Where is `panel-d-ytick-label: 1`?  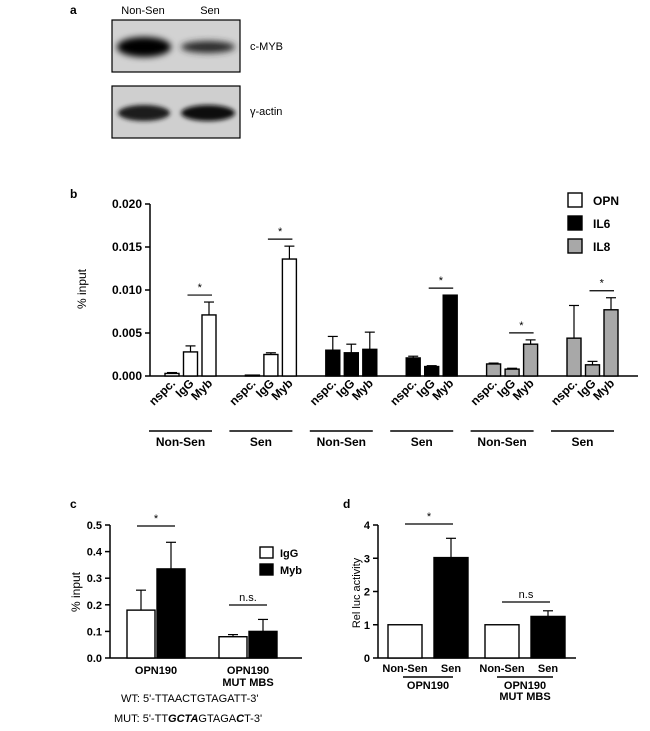 panel-d-ytick-label: 1 is located at coordinates (367, 626).